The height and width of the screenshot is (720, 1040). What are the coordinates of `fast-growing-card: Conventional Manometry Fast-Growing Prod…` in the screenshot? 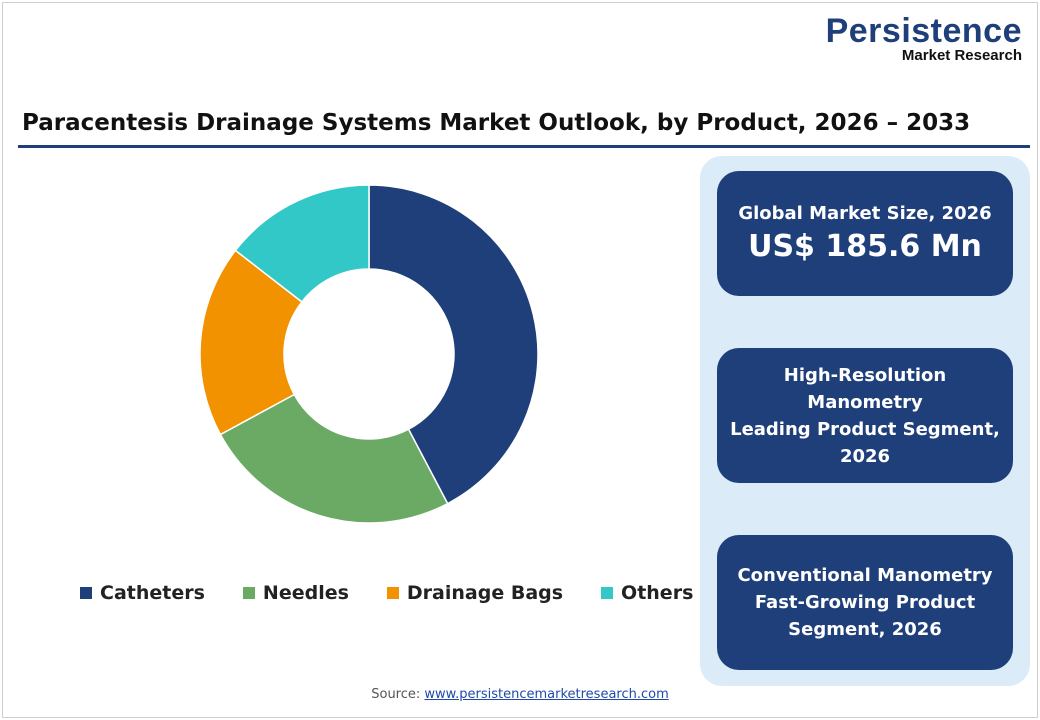 It's located at (865, 602).